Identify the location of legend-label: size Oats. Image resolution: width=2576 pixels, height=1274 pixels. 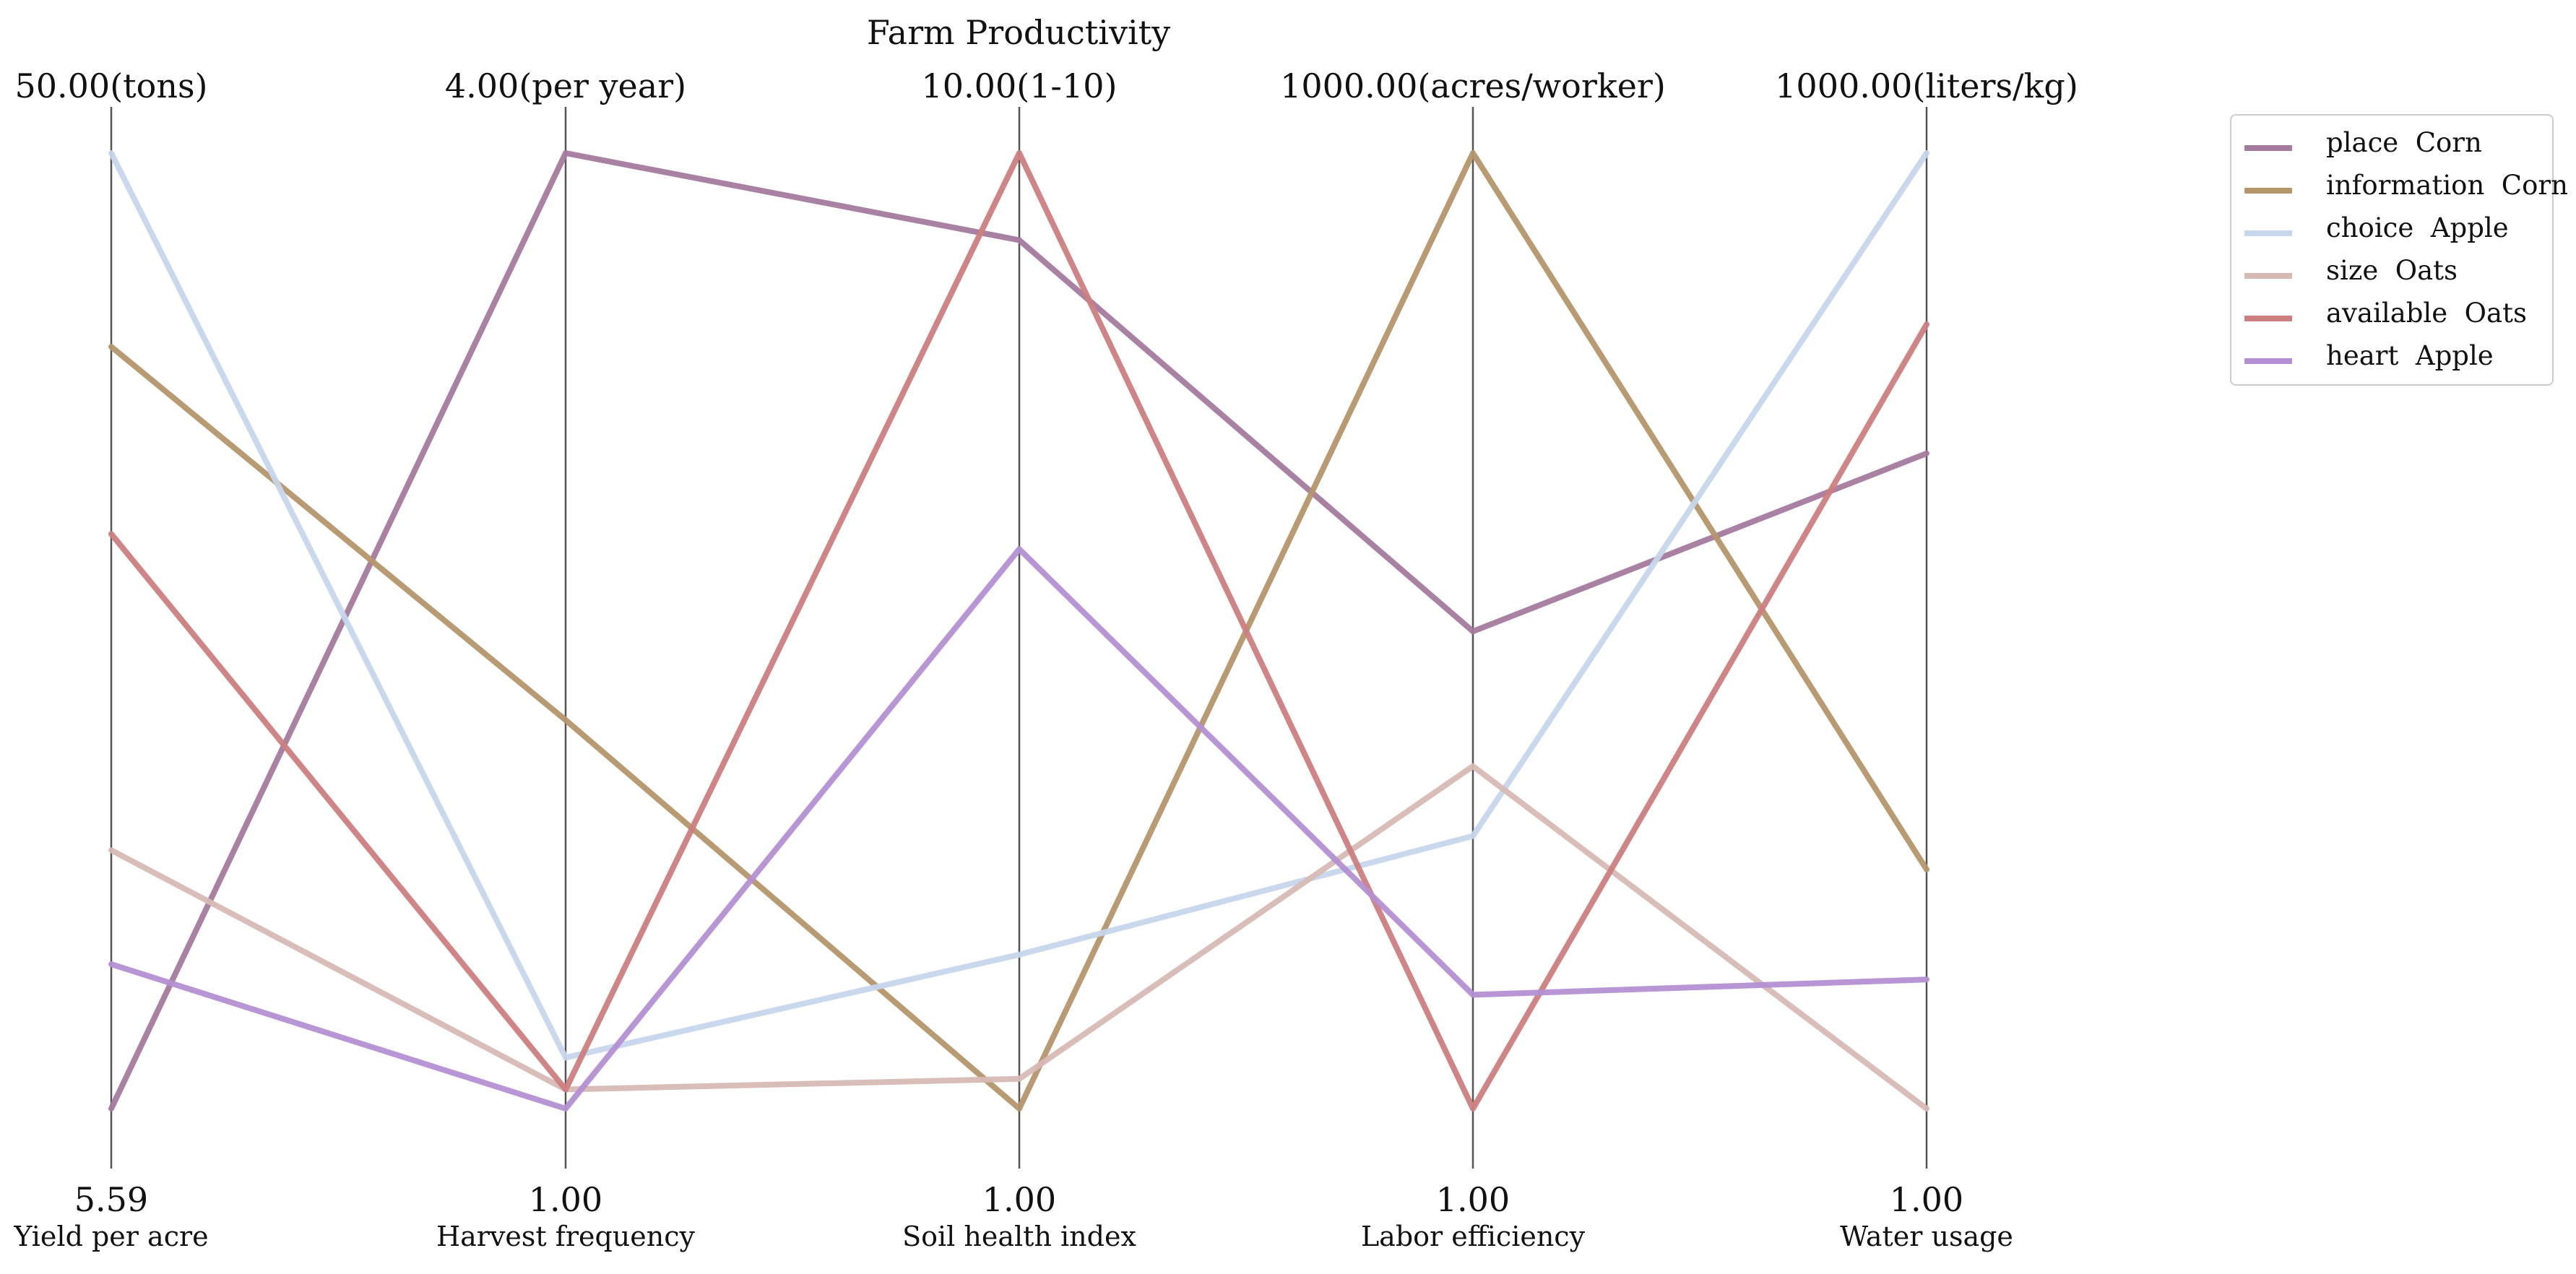
(2392, 270).